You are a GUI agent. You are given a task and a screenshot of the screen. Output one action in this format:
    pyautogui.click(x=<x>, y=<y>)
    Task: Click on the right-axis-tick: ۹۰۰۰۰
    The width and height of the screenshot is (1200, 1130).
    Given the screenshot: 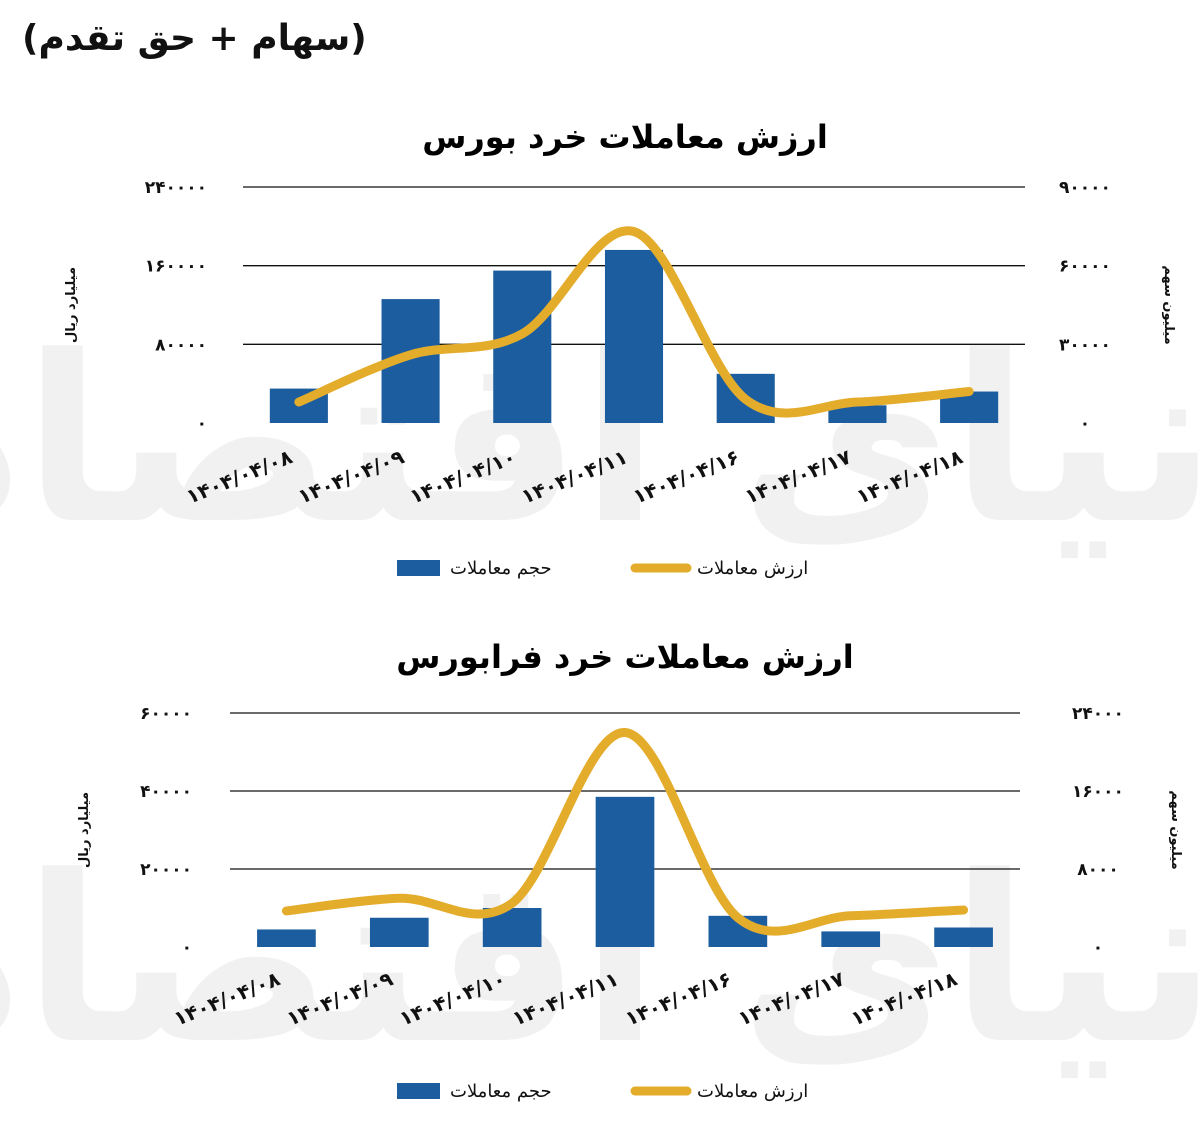 What is the action you would take?
    pyautogui.click(x=1085, y=188)
    